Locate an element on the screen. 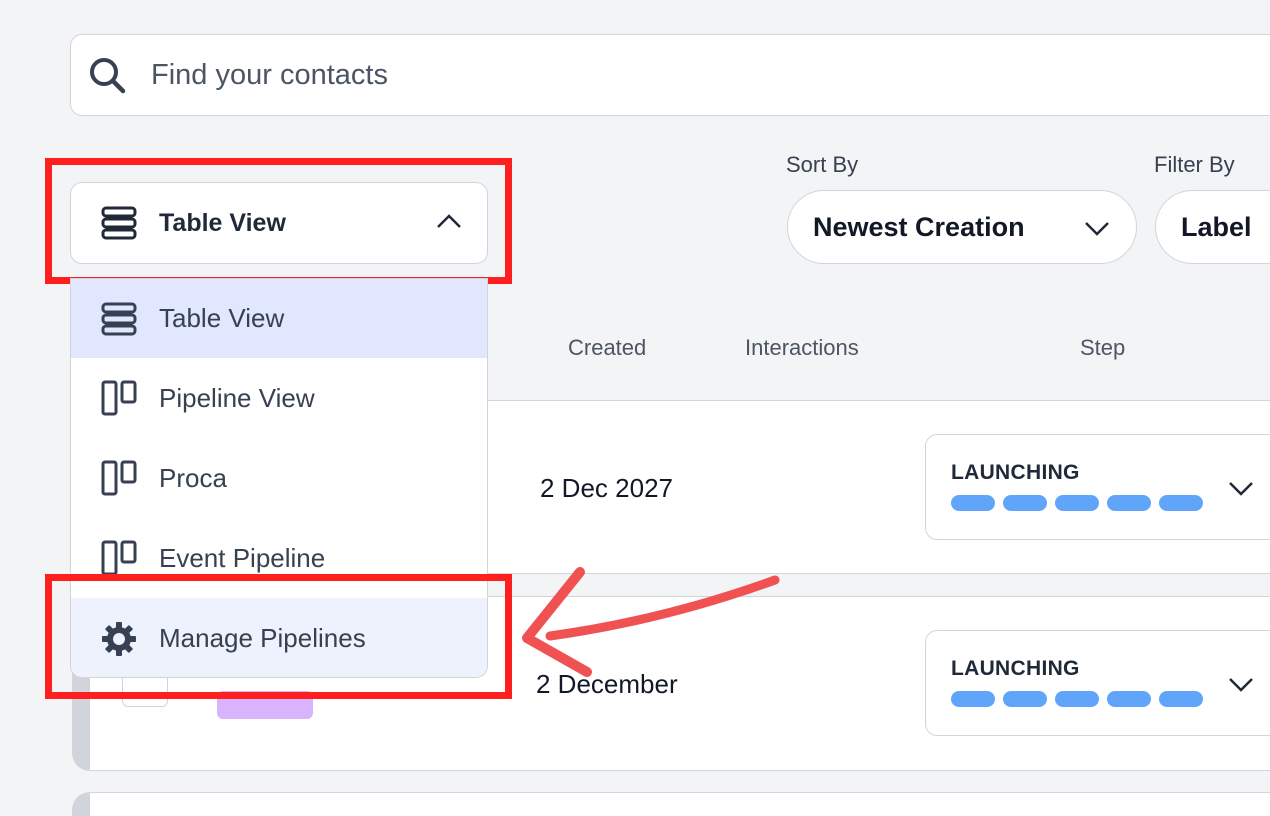 The width and height of the screenshot is (1270, 816). search-icon is located at coordinates (108, 76).